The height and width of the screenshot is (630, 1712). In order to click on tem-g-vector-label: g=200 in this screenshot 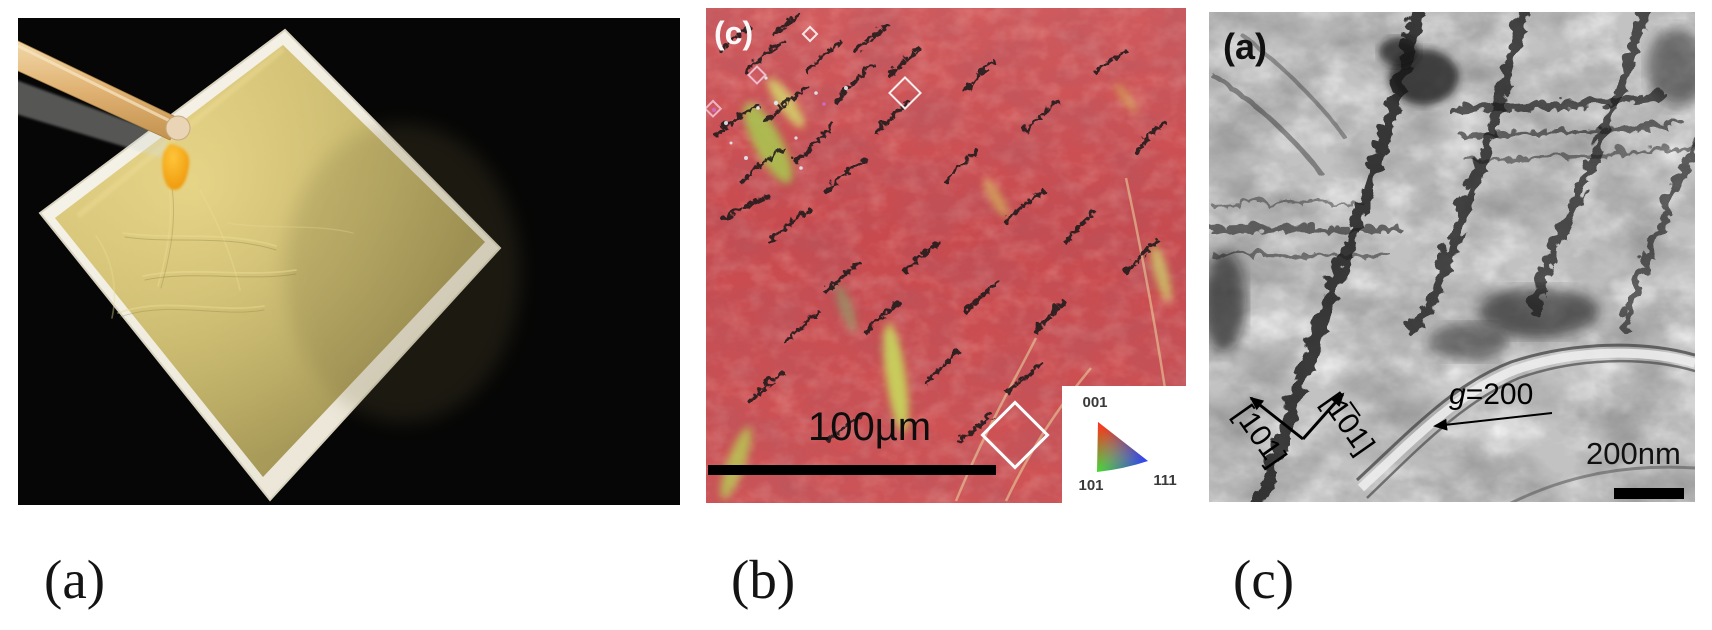, I will do `click(1491, 394)`.